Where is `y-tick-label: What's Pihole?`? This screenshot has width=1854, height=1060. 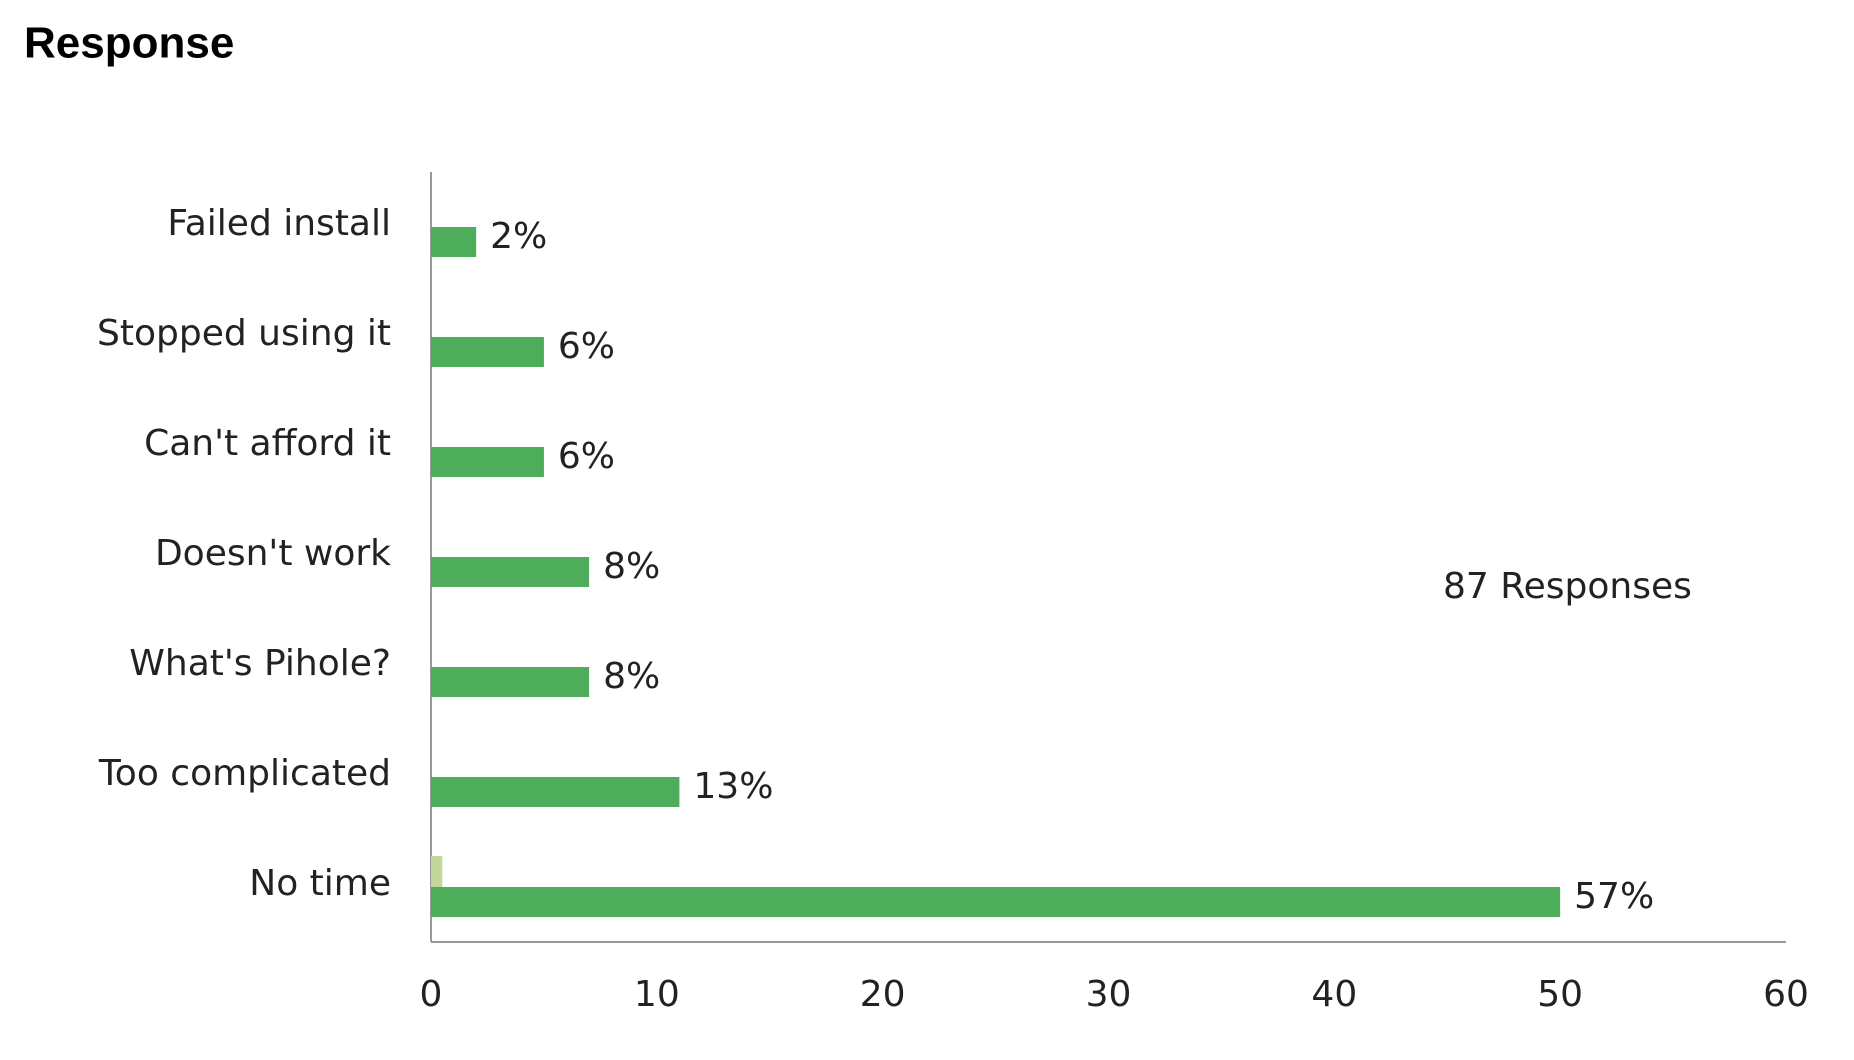
y-tick-label: What's Pihole? is located at coordinates (260, 663).